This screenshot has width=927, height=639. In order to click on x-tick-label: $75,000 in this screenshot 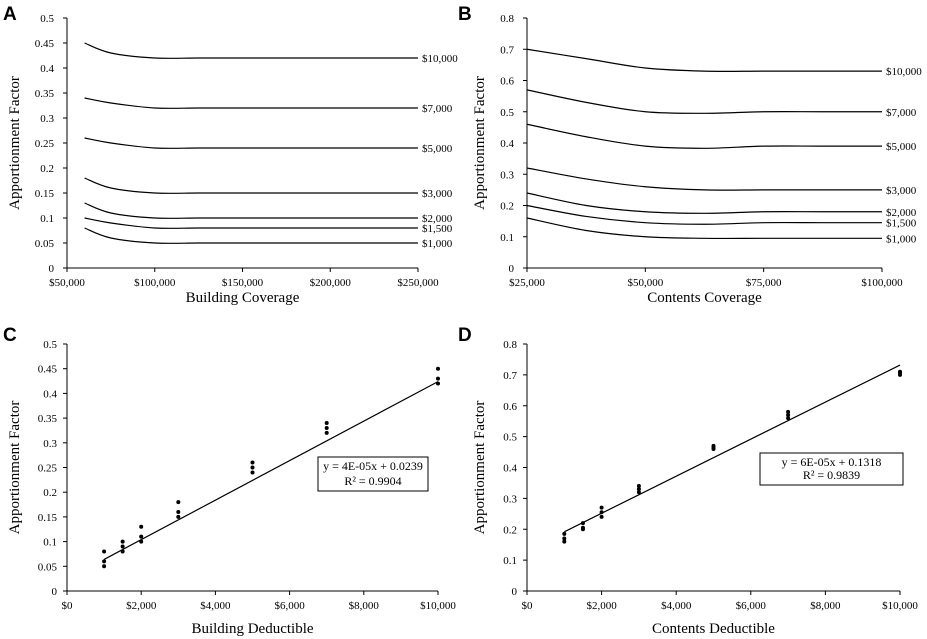, I will do `click(764, 283)`.